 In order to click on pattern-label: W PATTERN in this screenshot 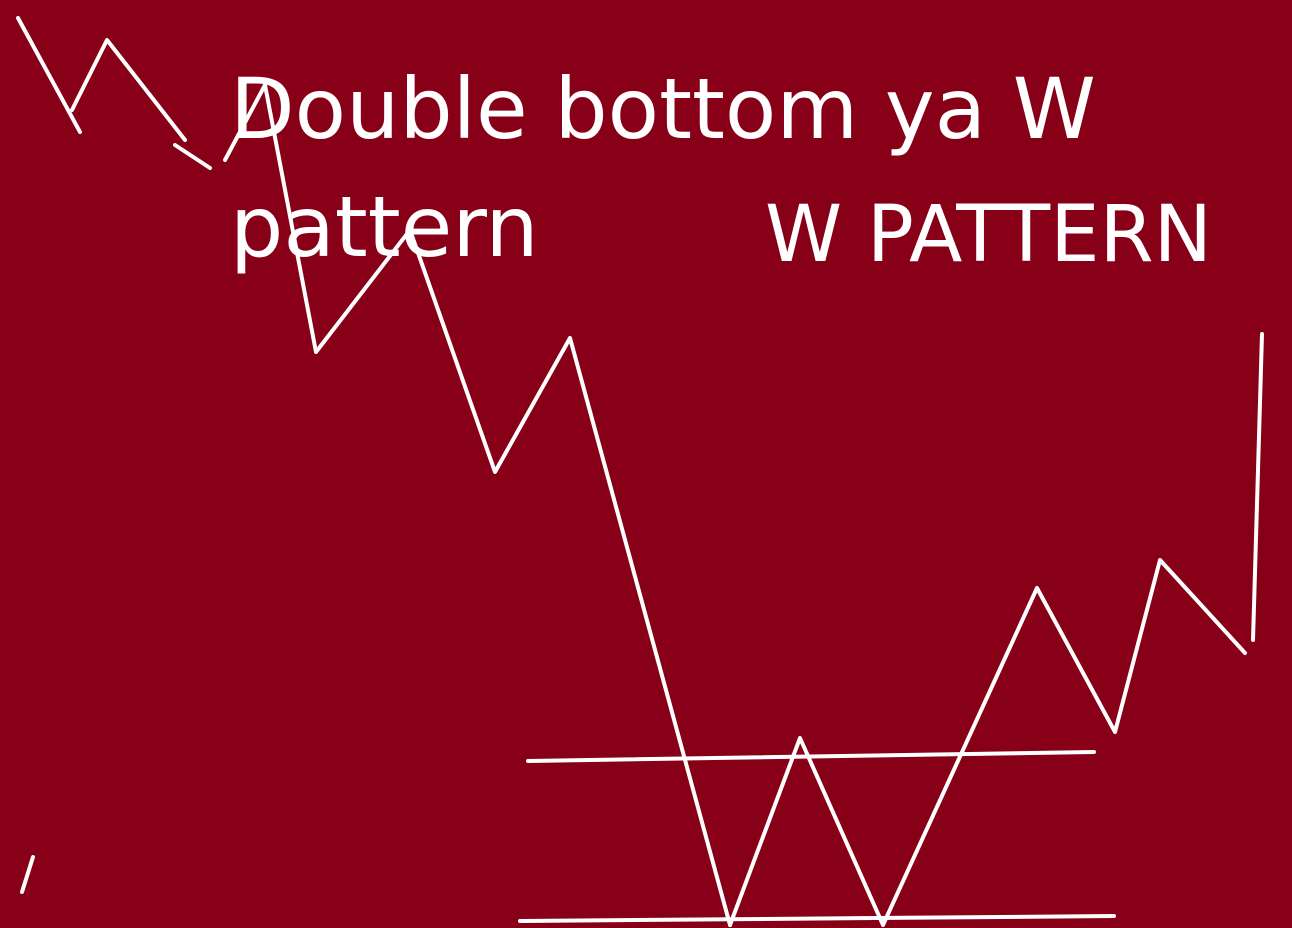, I will do `click(989, 235)`.